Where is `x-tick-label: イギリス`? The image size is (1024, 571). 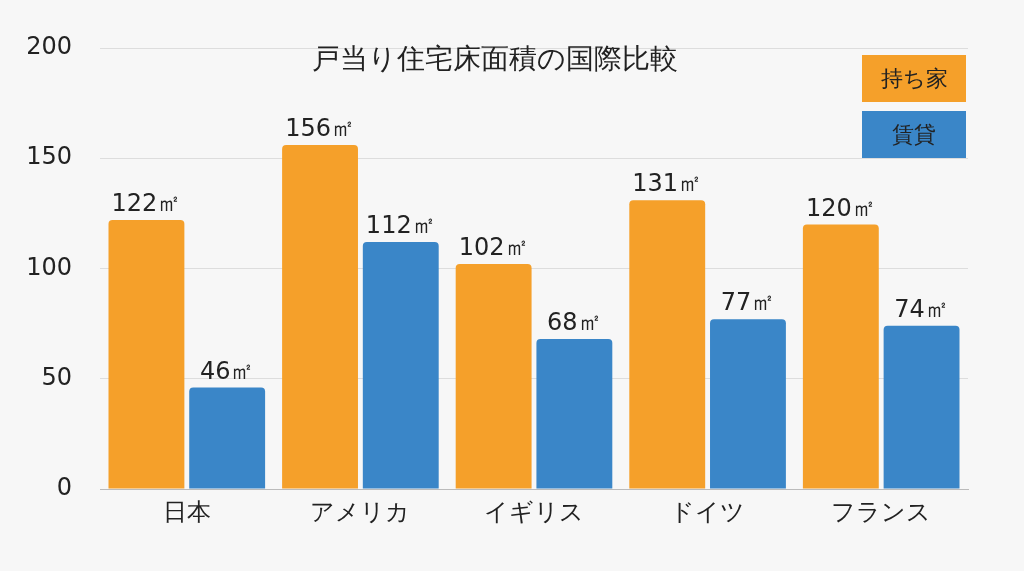
x-tick-label: イギリス is located at coordinates (534, 511).